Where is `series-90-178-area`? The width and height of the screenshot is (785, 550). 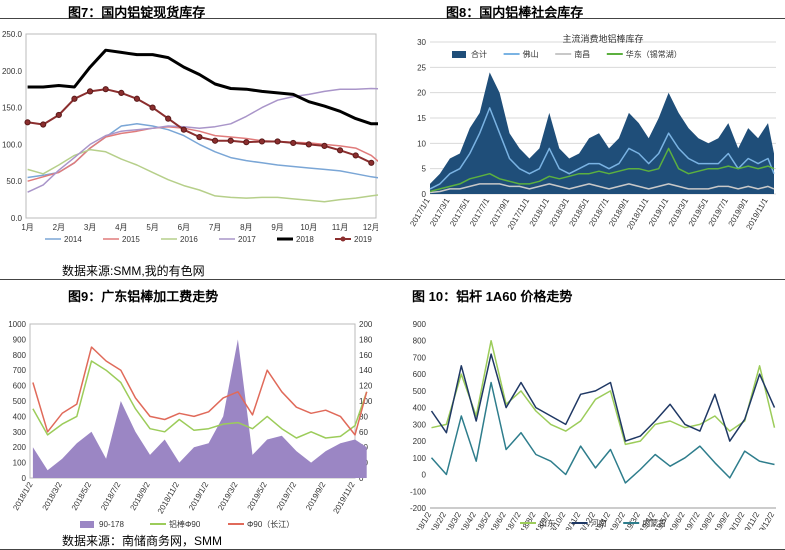 series-90-178-area is located at coordinates (199, 408).